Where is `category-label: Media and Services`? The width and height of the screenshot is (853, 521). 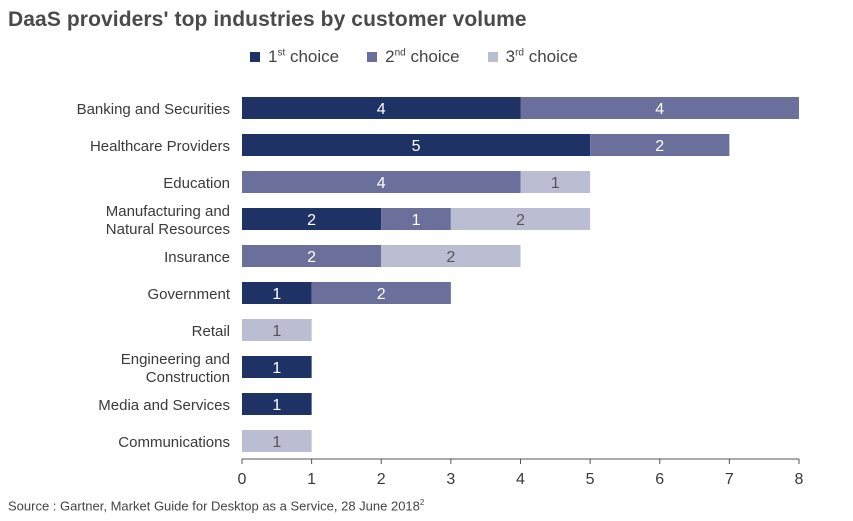 category-label: Media and Services is located at coordinates (164, 405).